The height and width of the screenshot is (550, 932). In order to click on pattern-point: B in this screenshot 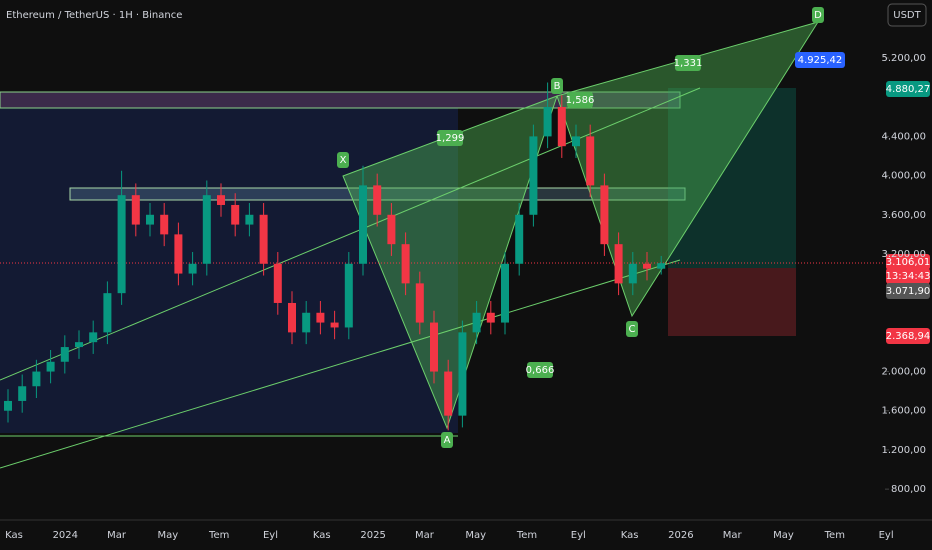, I will do `click(557, 86)`.